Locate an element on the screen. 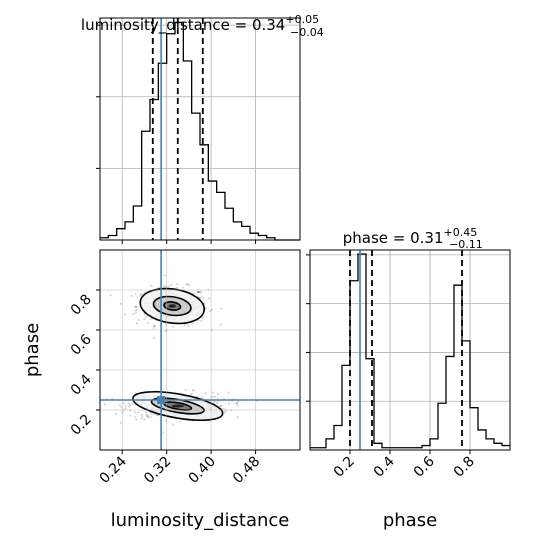 This screenshot has width=550, height=550. y-axis-label-phase: phase is located at coordinates (32, 350).